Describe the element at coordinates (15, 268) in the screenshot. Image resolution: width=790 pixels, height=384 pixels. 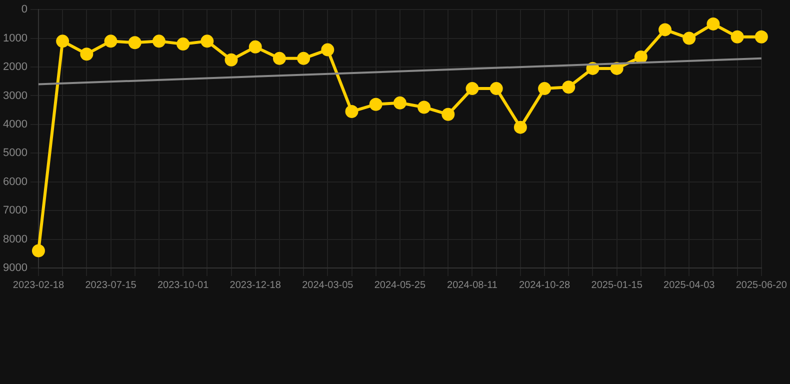
I see `y-tick-label: 9000` at that location.